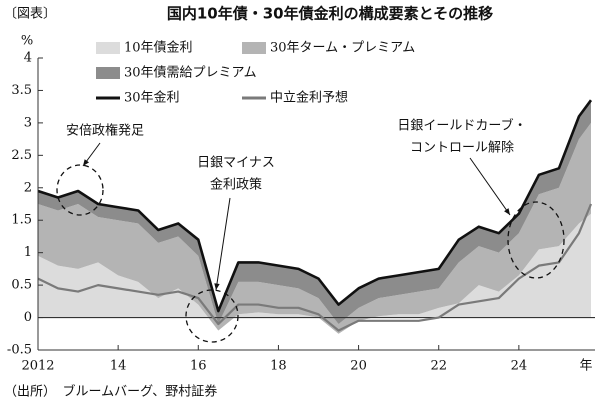 The width and height of the screenshot is (600, 406). I want to click on source: （出所） ブルームバーグ、野村証券, so click(110, 392).